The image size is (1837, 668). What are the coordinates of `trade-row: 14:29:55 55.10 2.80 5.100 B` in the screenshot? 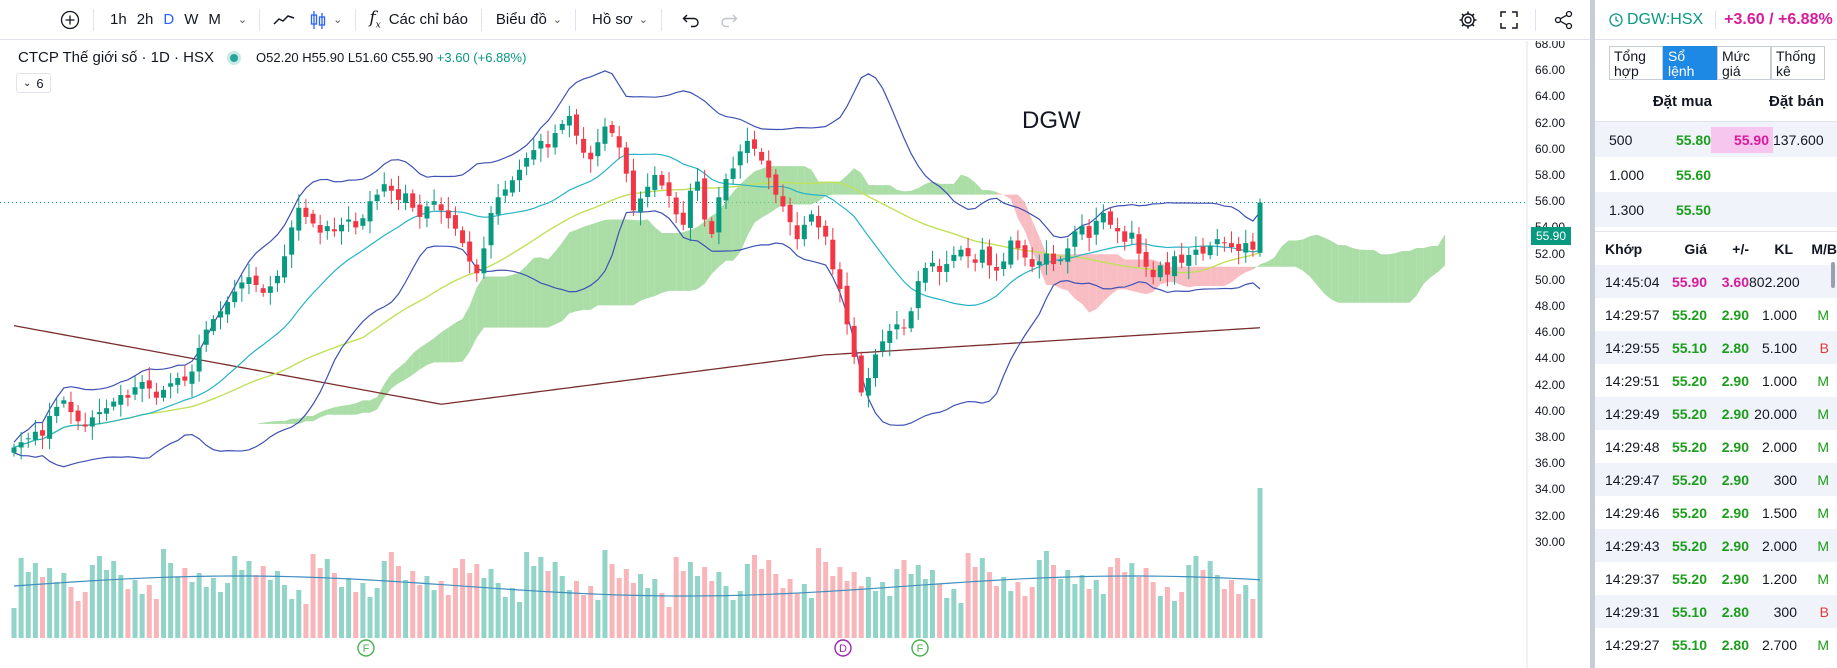 It's located at (1716, 347).